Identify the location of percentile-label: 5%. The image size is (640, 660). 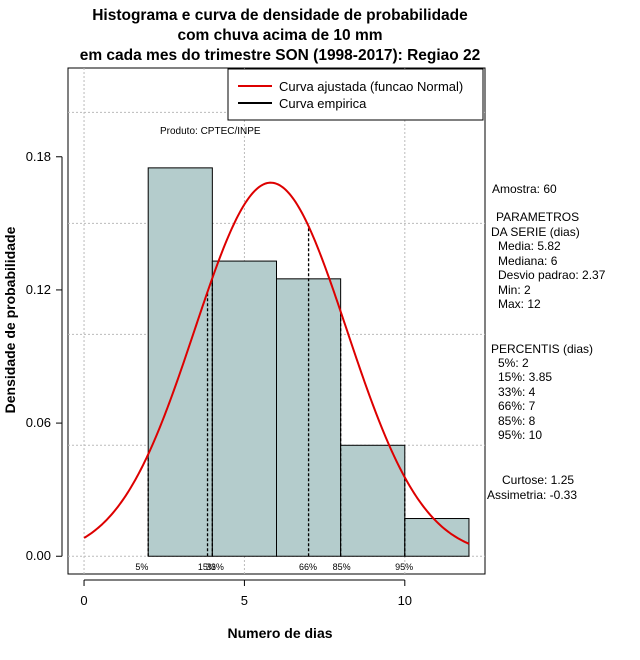
(141, 567).